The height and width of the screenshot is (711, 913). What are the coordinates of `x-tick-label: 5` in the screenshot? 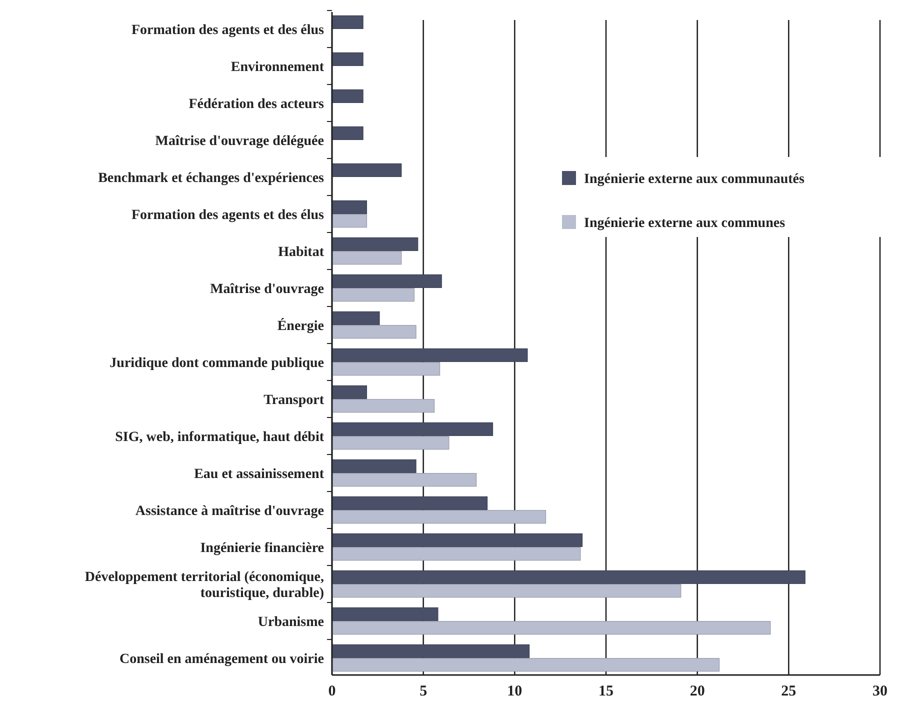 It's located at (424, 692).